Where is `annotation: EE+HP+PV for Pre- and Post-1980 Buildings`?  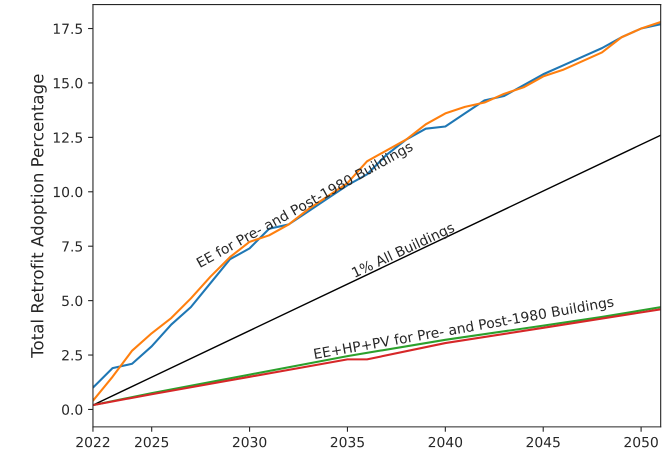 annotation: EE+HP+PV for Pre- and Post-1980 Buildings is located at coordinates (464, 329).